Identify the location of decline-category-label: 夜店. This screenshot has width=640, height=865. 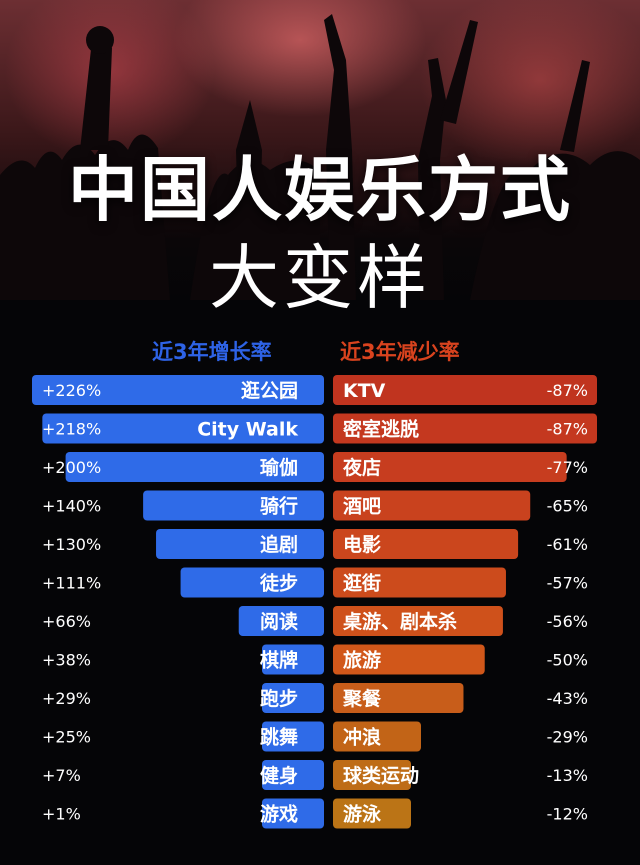
(361, 467).